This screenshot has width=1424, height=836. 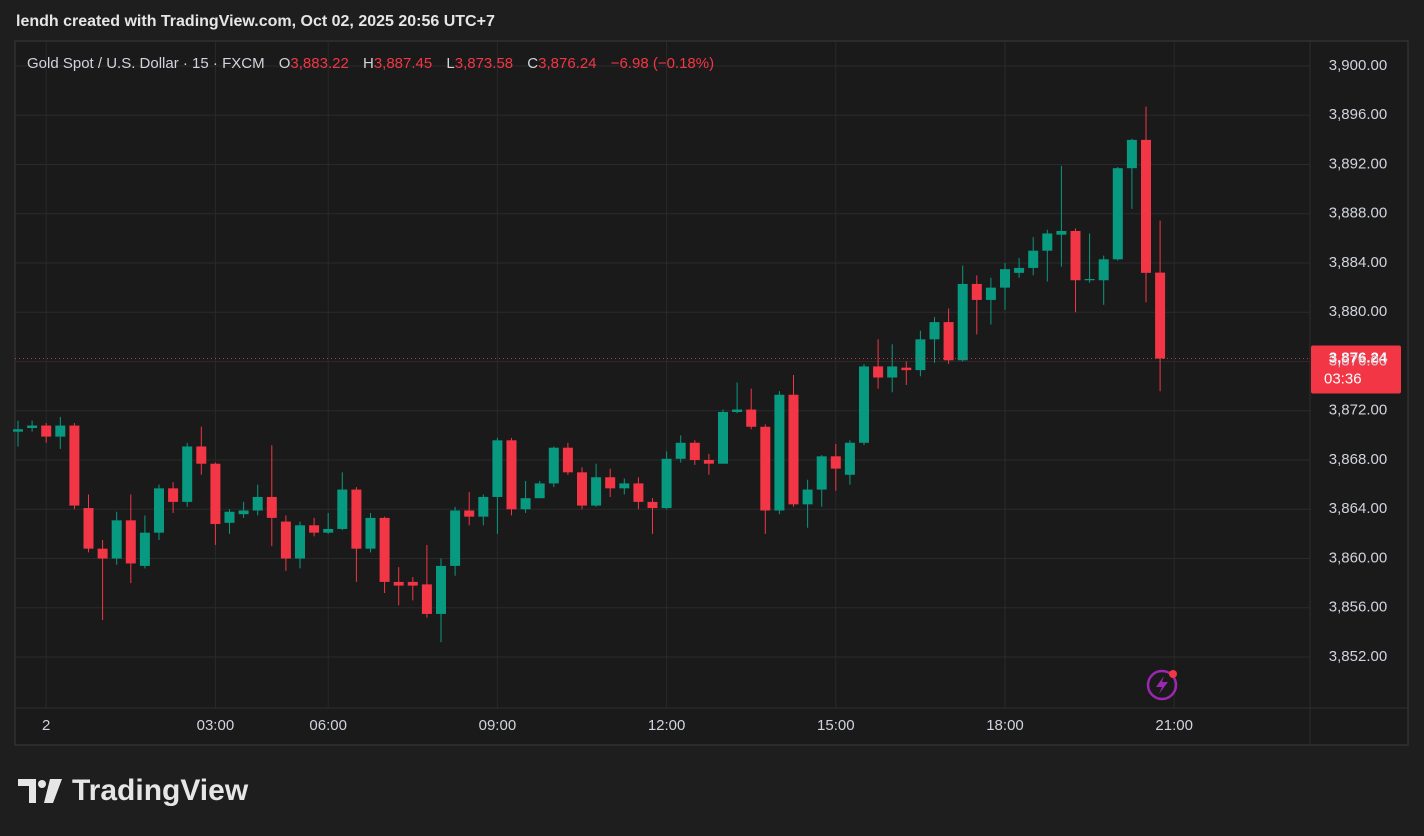 I want to click on x-tick-label: 06:00, so click(x=328, y=725).